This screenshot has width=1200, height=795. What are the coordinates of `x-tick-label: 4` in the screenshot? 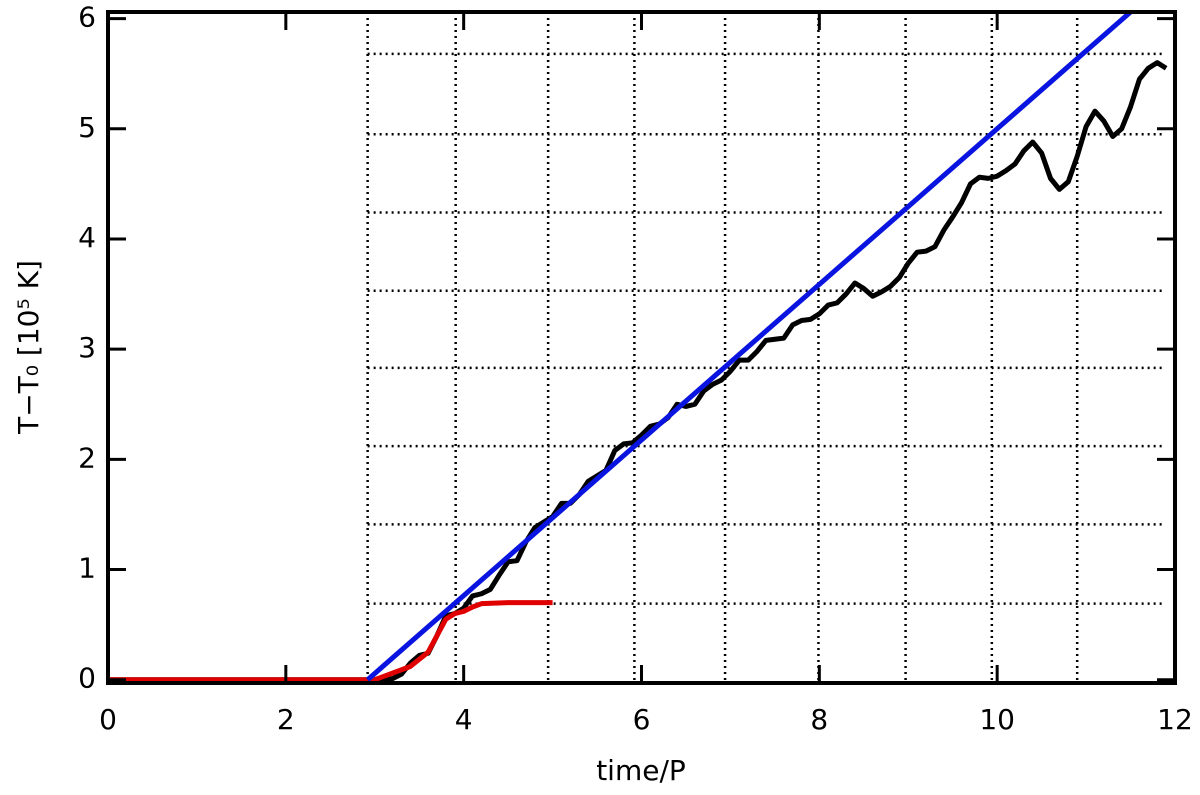 It's located at (464, 719).